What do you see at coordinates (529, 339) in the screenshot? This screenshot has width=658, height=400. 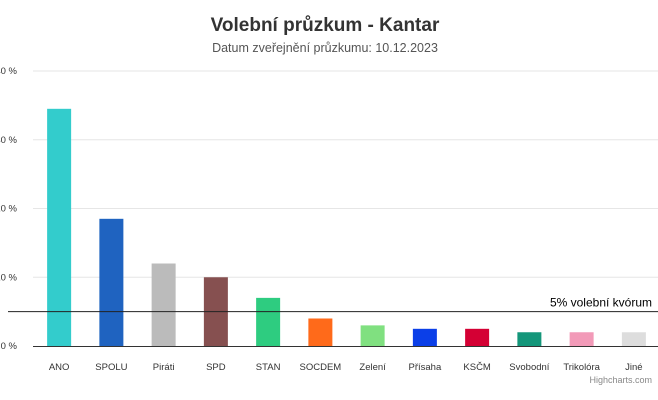 I see `bar-svobodní` at bounding box center [529, 339].